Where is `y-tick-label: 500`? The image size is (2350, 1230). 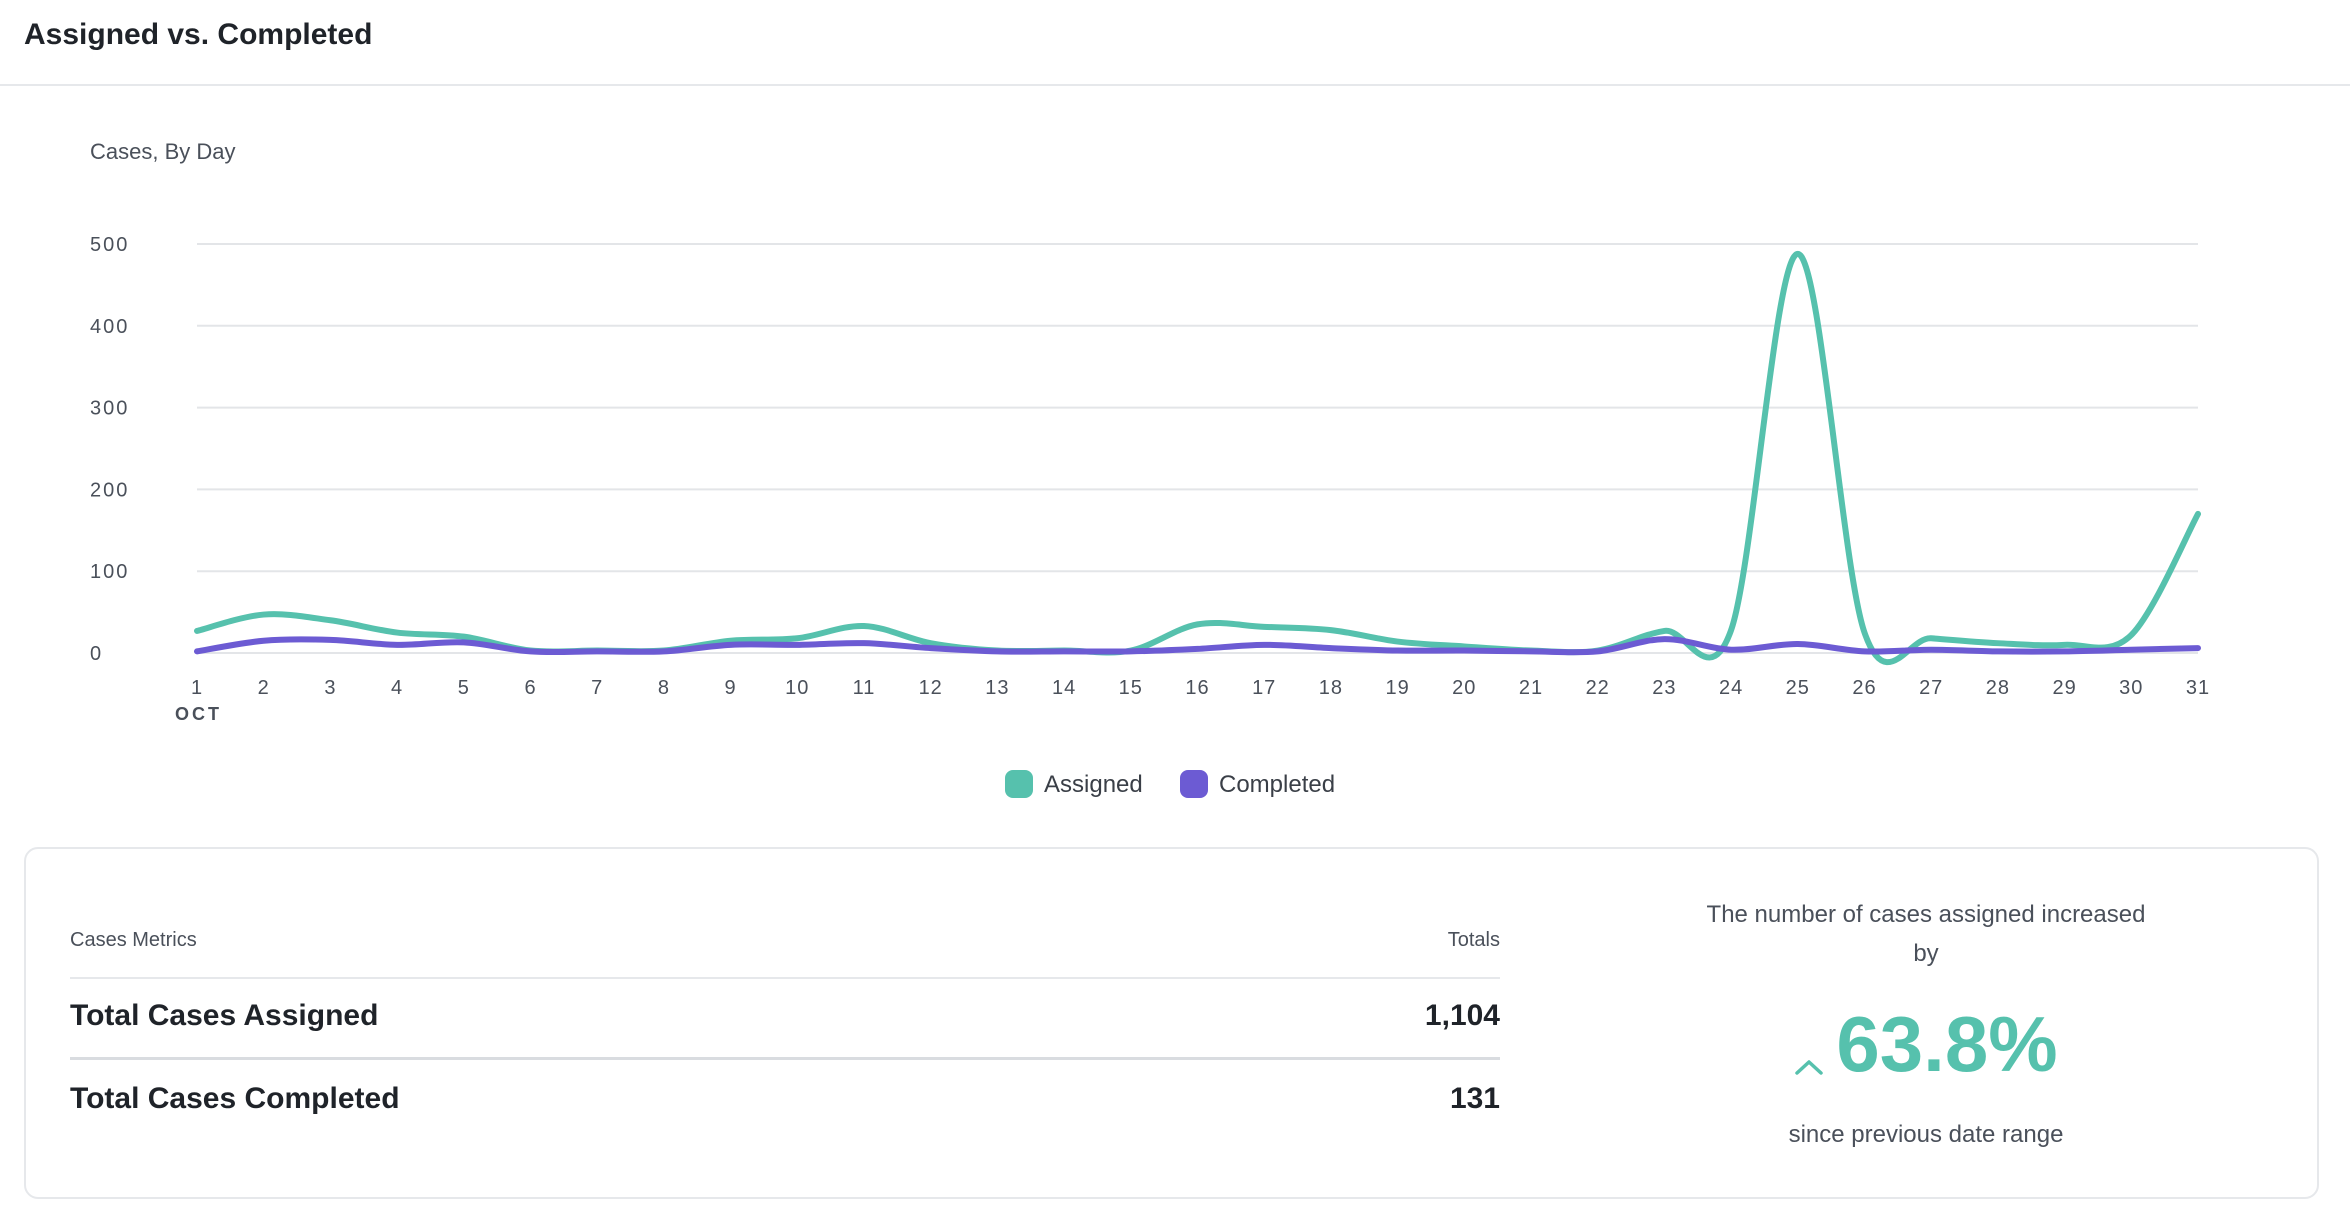 y-tick-label: 500 is located at coordinates (109, 245).